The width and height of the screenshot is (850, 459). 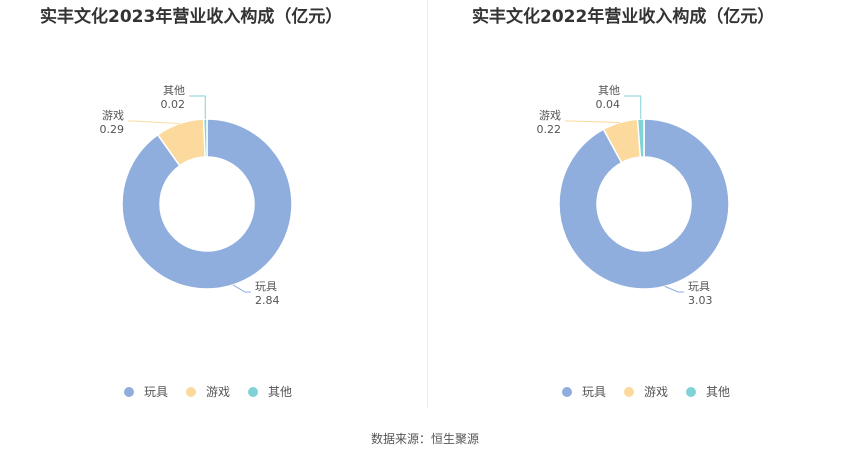 I want to click on donut-chart-2022: 玩具3.03 游戏0.22 其他0.04, so click(x=633, y=195).